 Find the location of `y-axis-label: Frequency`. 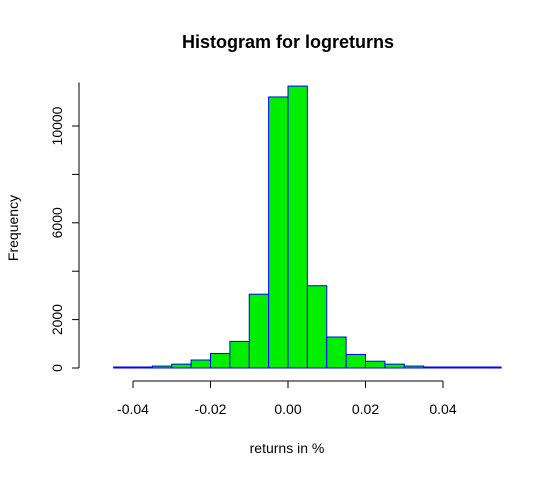

y-axis-label: Frequency is located at coordinates (13, 228).